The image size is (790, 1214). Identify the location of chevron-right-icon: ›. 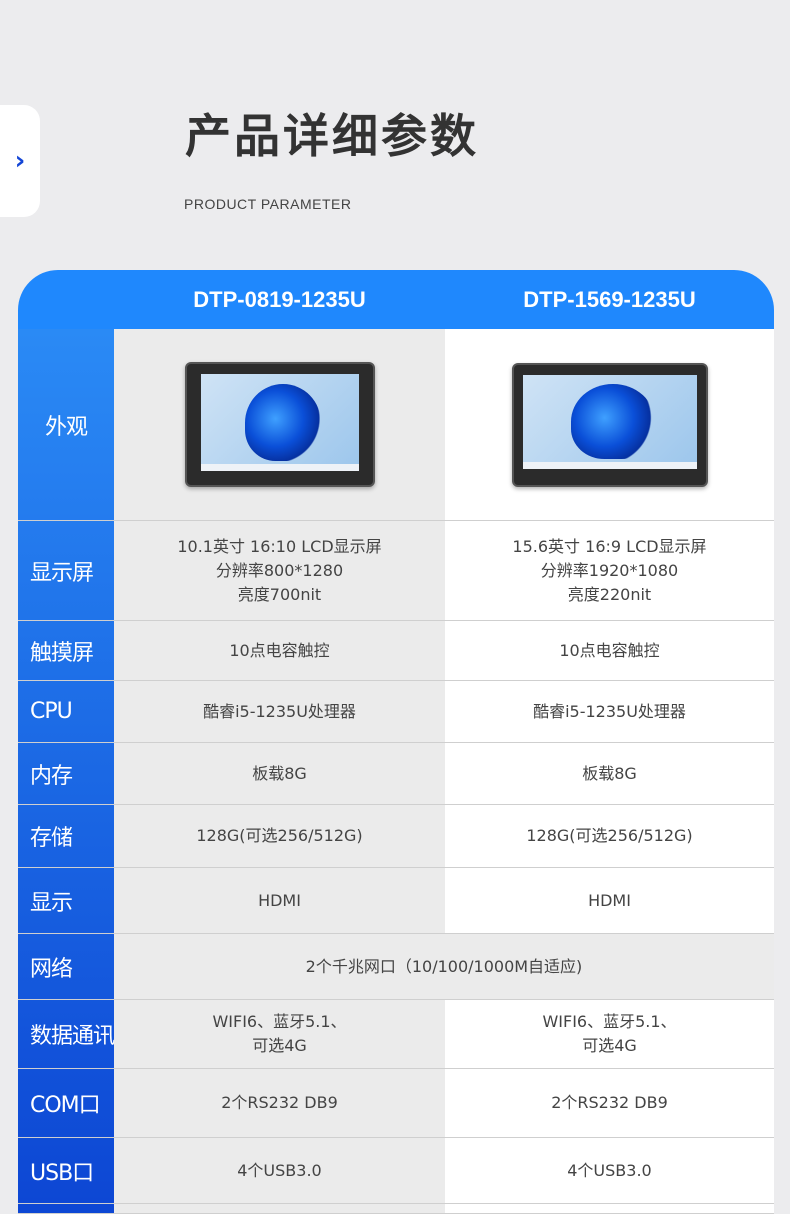
(20, 161).